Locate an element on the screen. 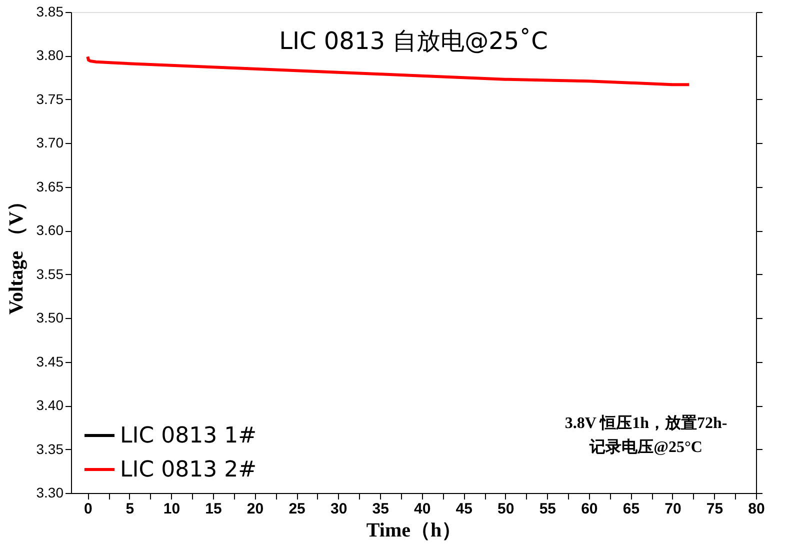 This screenshot has width=788, height=556. line-series is located at coordinates (388, 70).